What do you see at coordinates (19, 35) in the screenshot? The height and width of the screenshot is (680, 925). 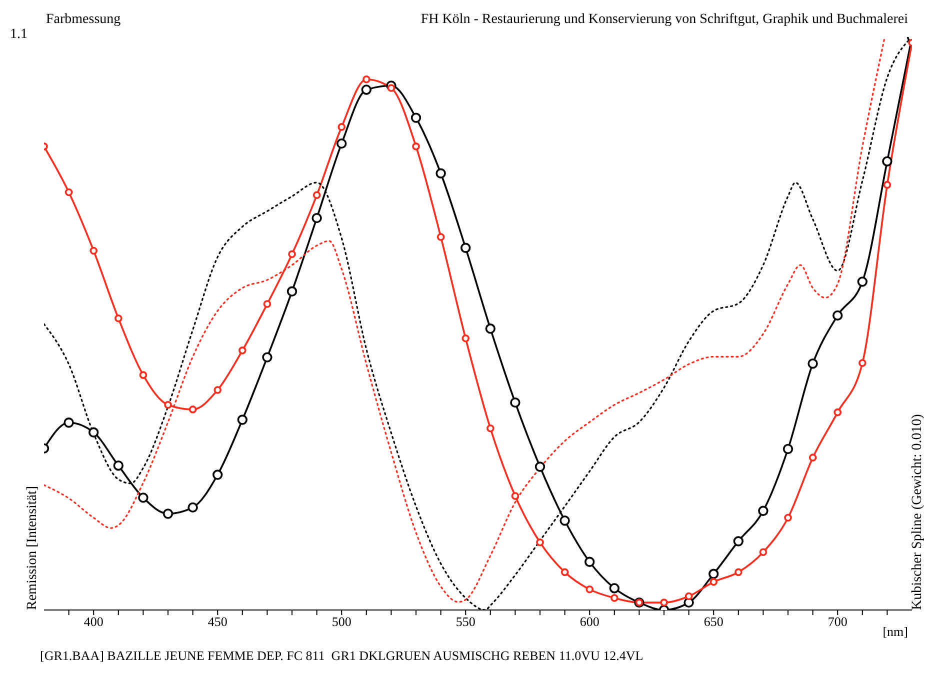 I see `text: 1.1` at bounding box center [19, 35].